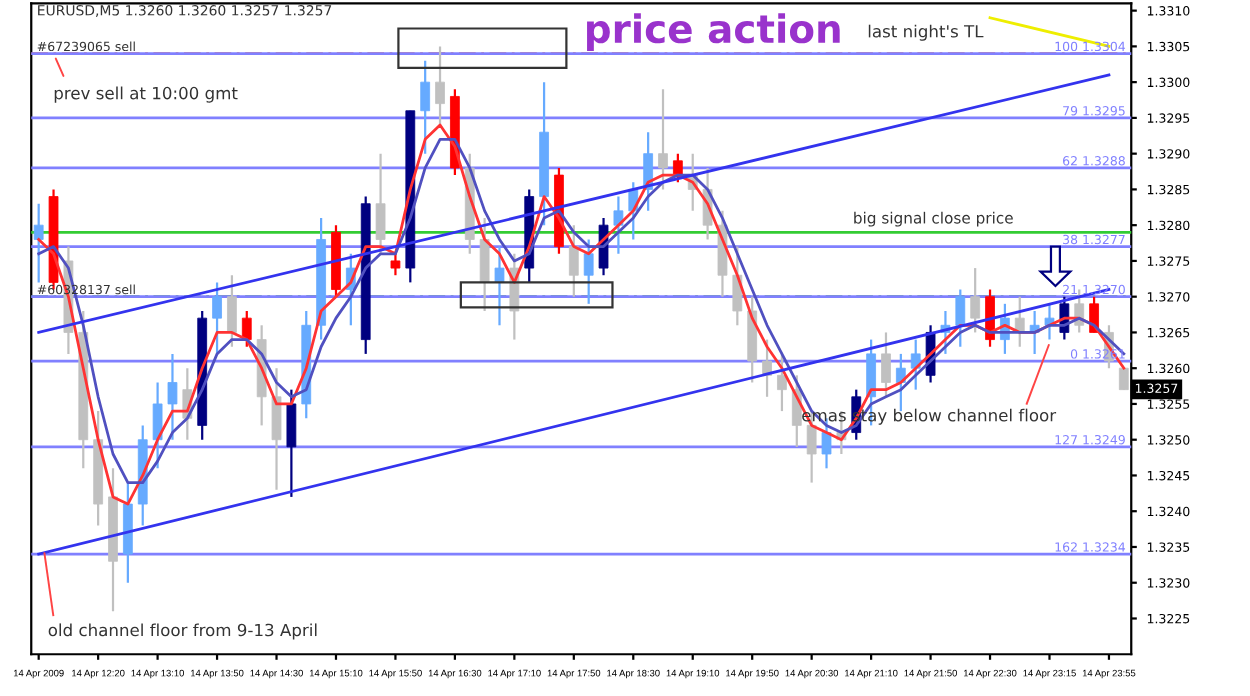 The image size is (1250, 696). Describe the element at coordinates (146, 94) in the screenshot. I see `annotation: prev sell at 10:00 gmt` at that location.